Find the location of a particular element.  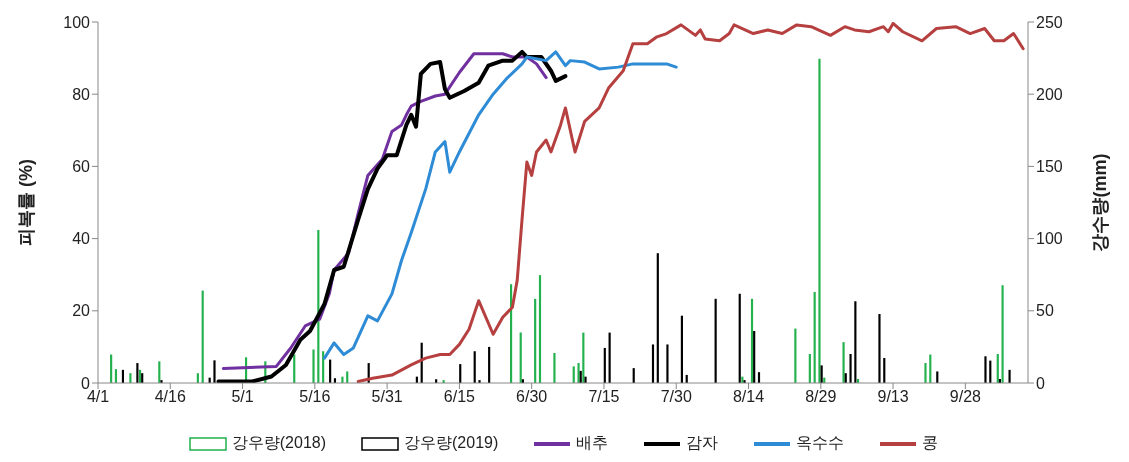

y-tick-label: 100 is located at coordinates (77, 22).